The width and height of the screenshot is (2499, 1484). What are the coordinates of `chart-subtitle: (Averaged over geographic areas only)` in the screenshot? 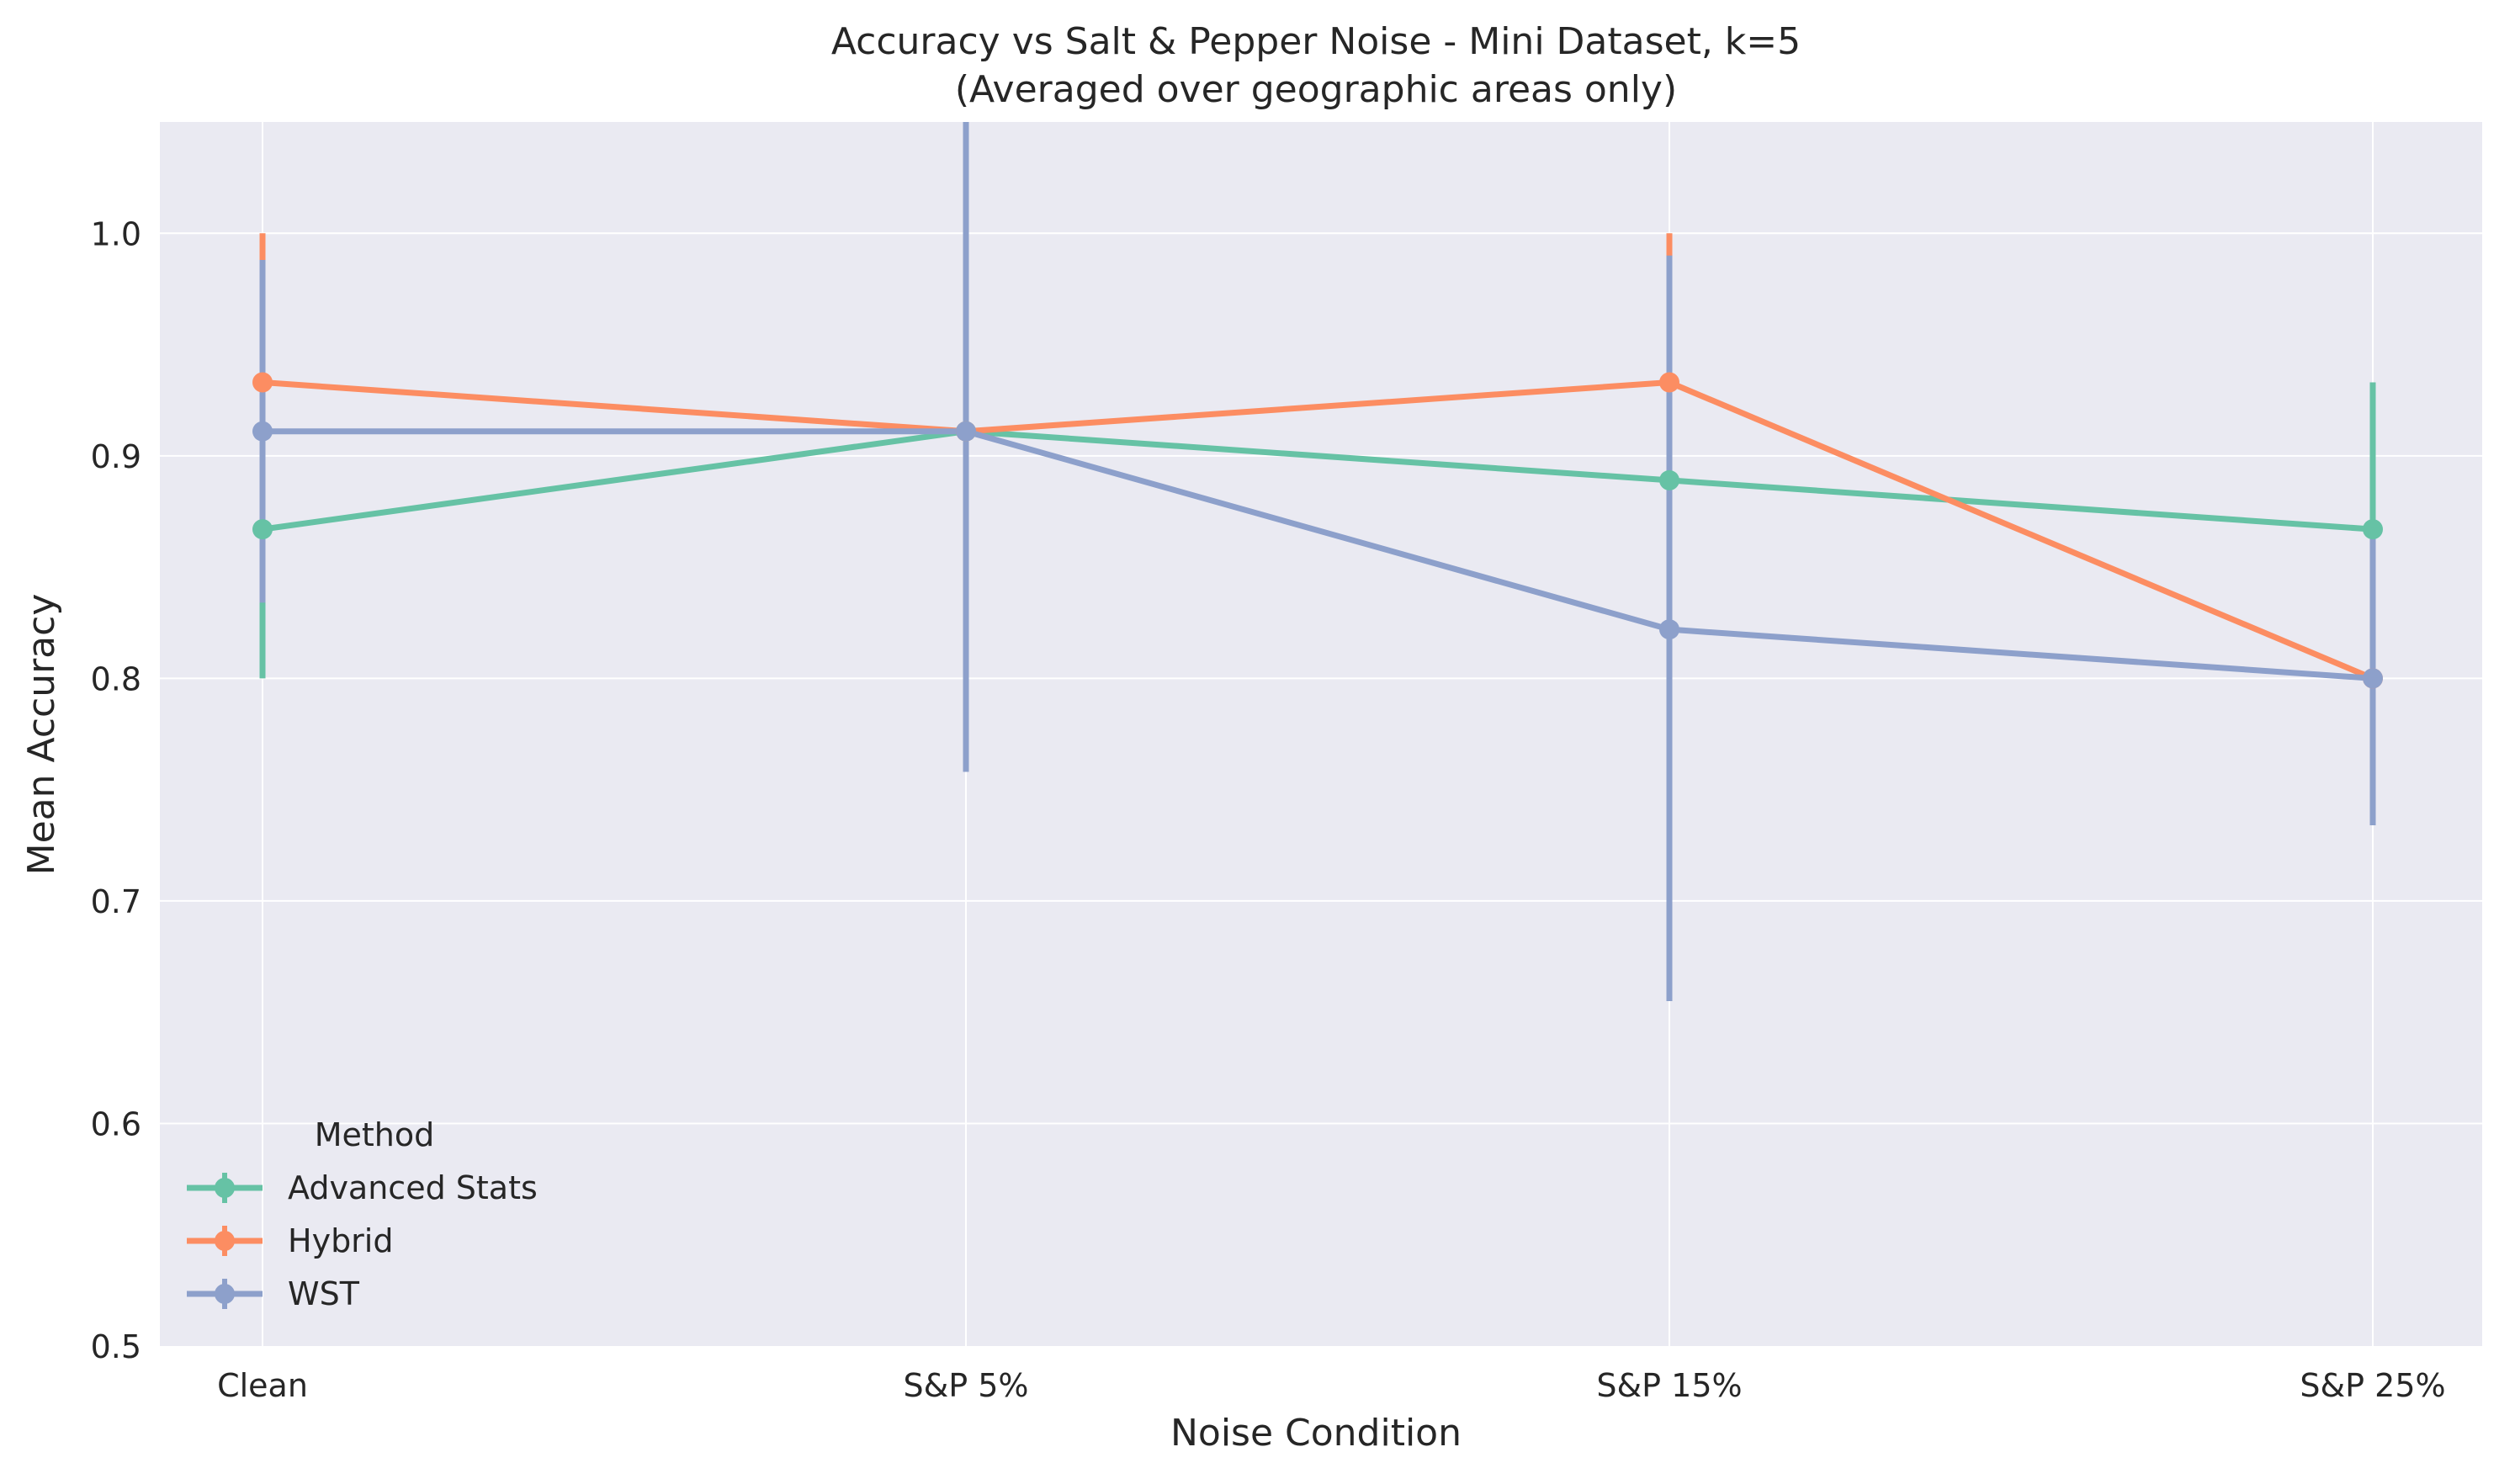 It's located at (1316, 89).